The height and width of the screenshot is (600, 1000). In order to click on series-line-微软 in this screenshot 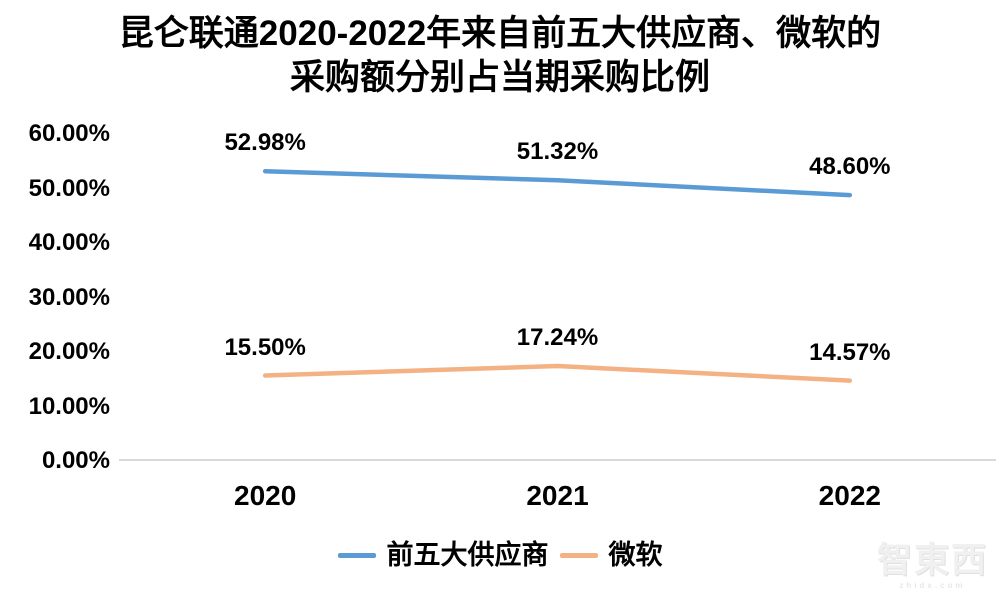, I will do `click(557, 373)`.